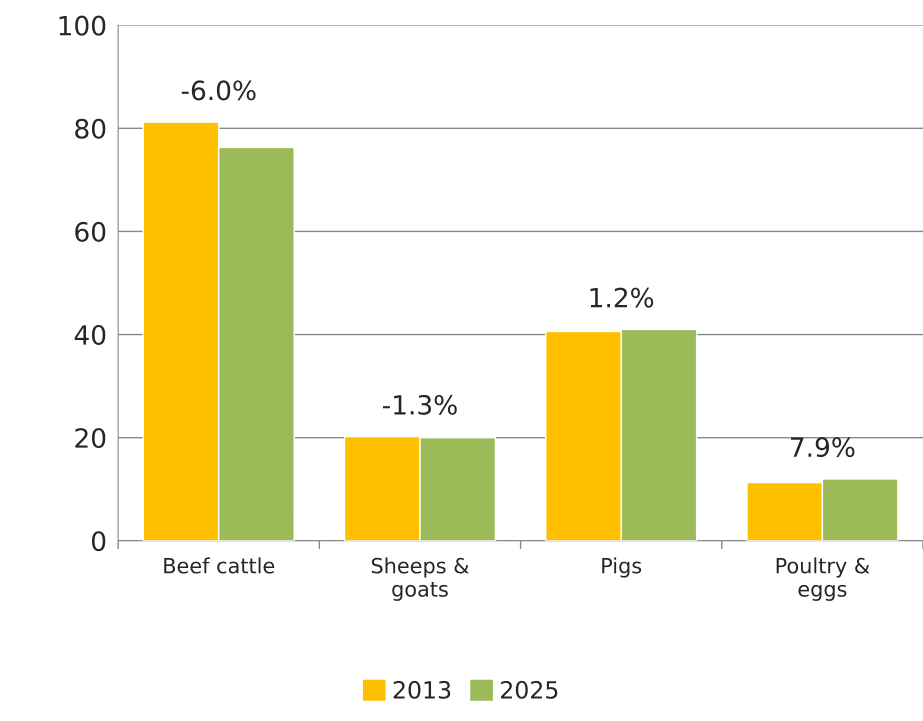  Describe the element at coordinates (90, 334) in the screenshot. I see `y-tick-label: 40` at that location.